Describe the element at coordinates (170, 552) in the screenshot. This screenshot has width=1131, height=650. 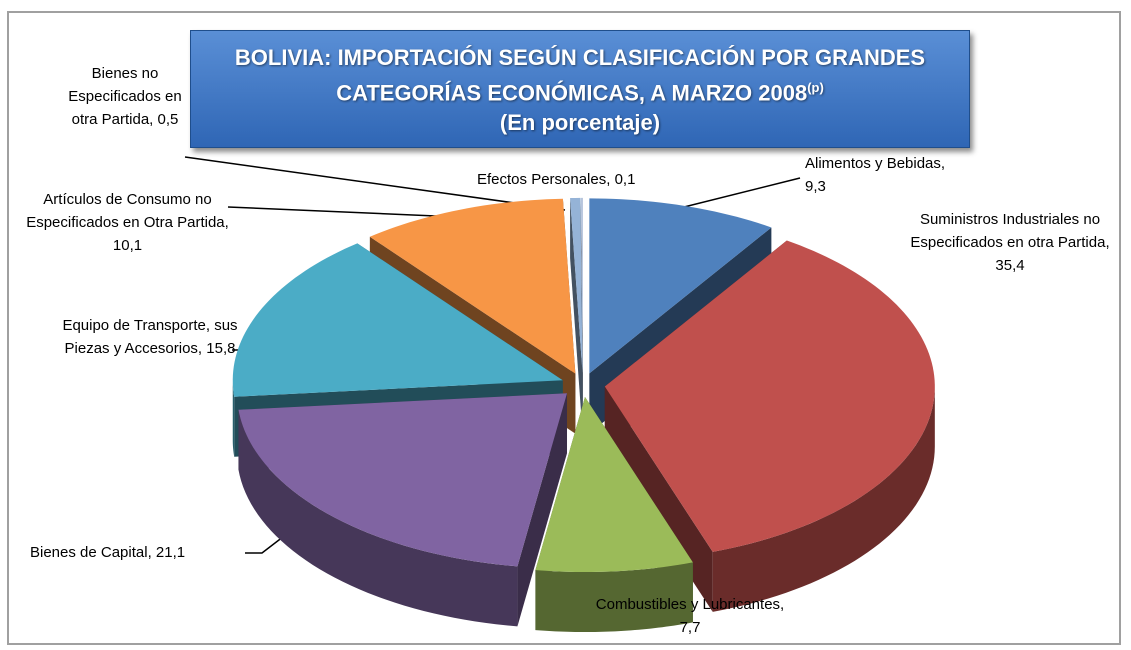
I see `value-label: 21,1` at that location.